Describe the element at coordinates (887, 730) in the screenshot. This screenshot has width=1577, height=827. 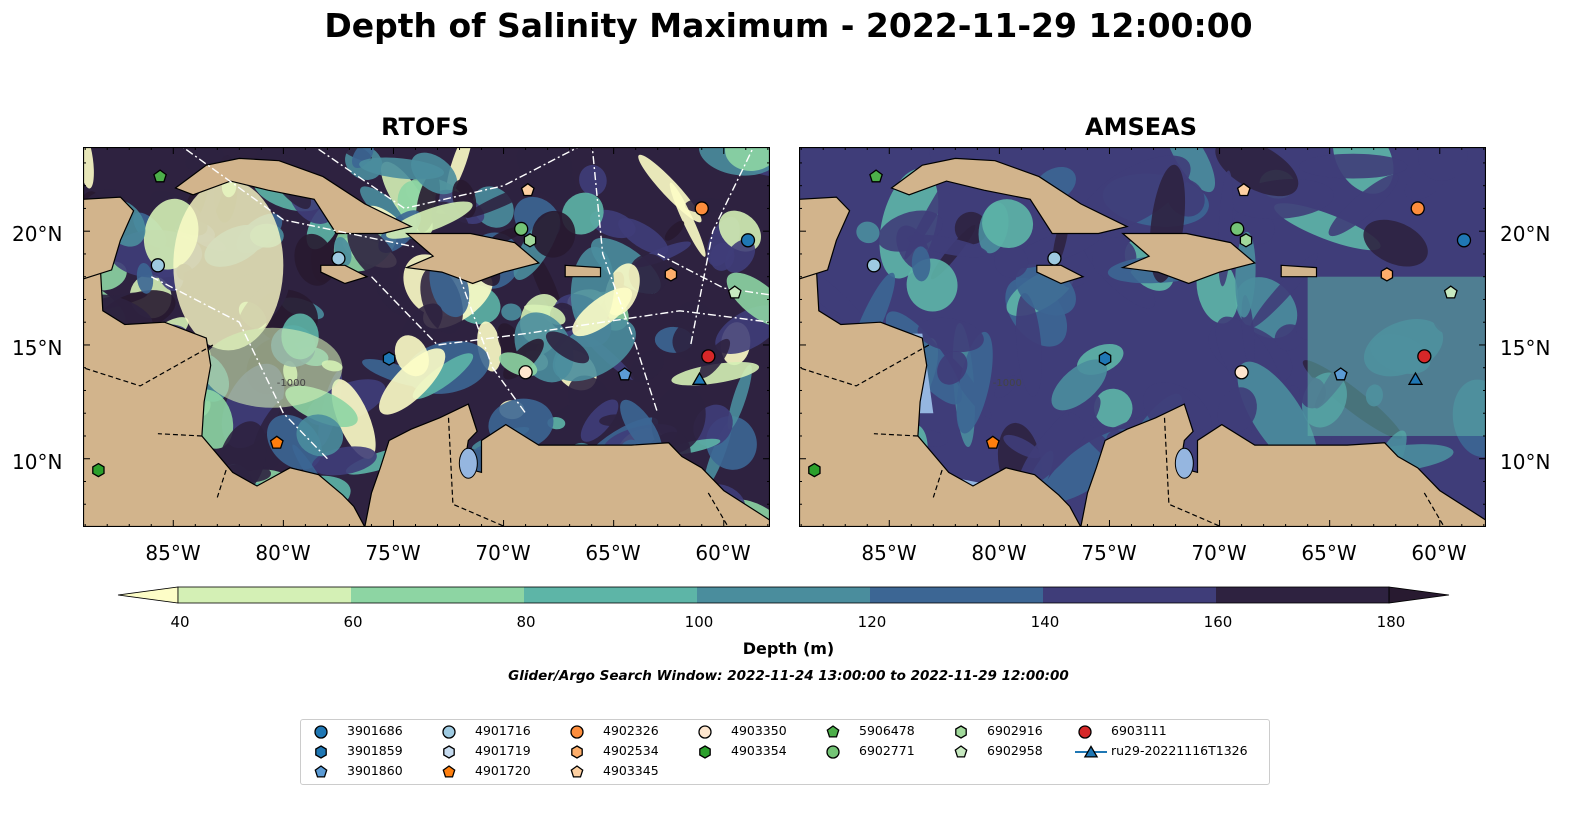
I see `legend-label: 5906478` at that location.